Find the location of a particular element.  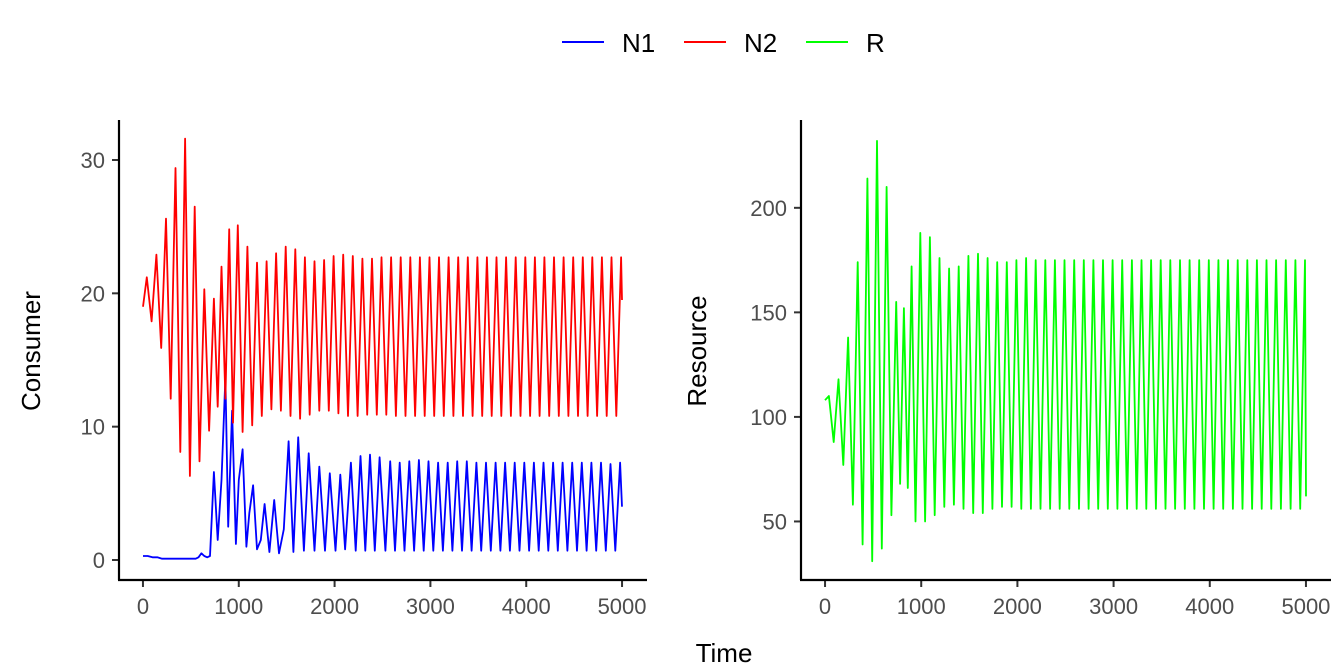

resource-y-title: Resource is located at coordinates (697, 350).